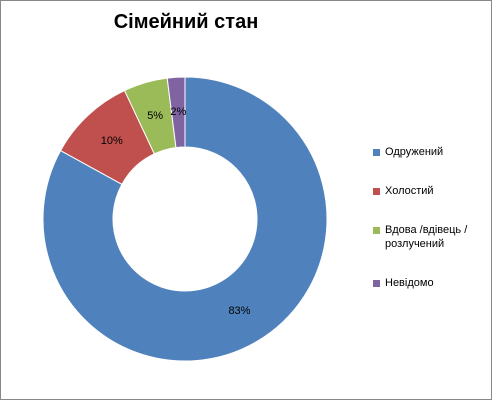  I want to click on legend-item: Одружений, so click(430, 152).